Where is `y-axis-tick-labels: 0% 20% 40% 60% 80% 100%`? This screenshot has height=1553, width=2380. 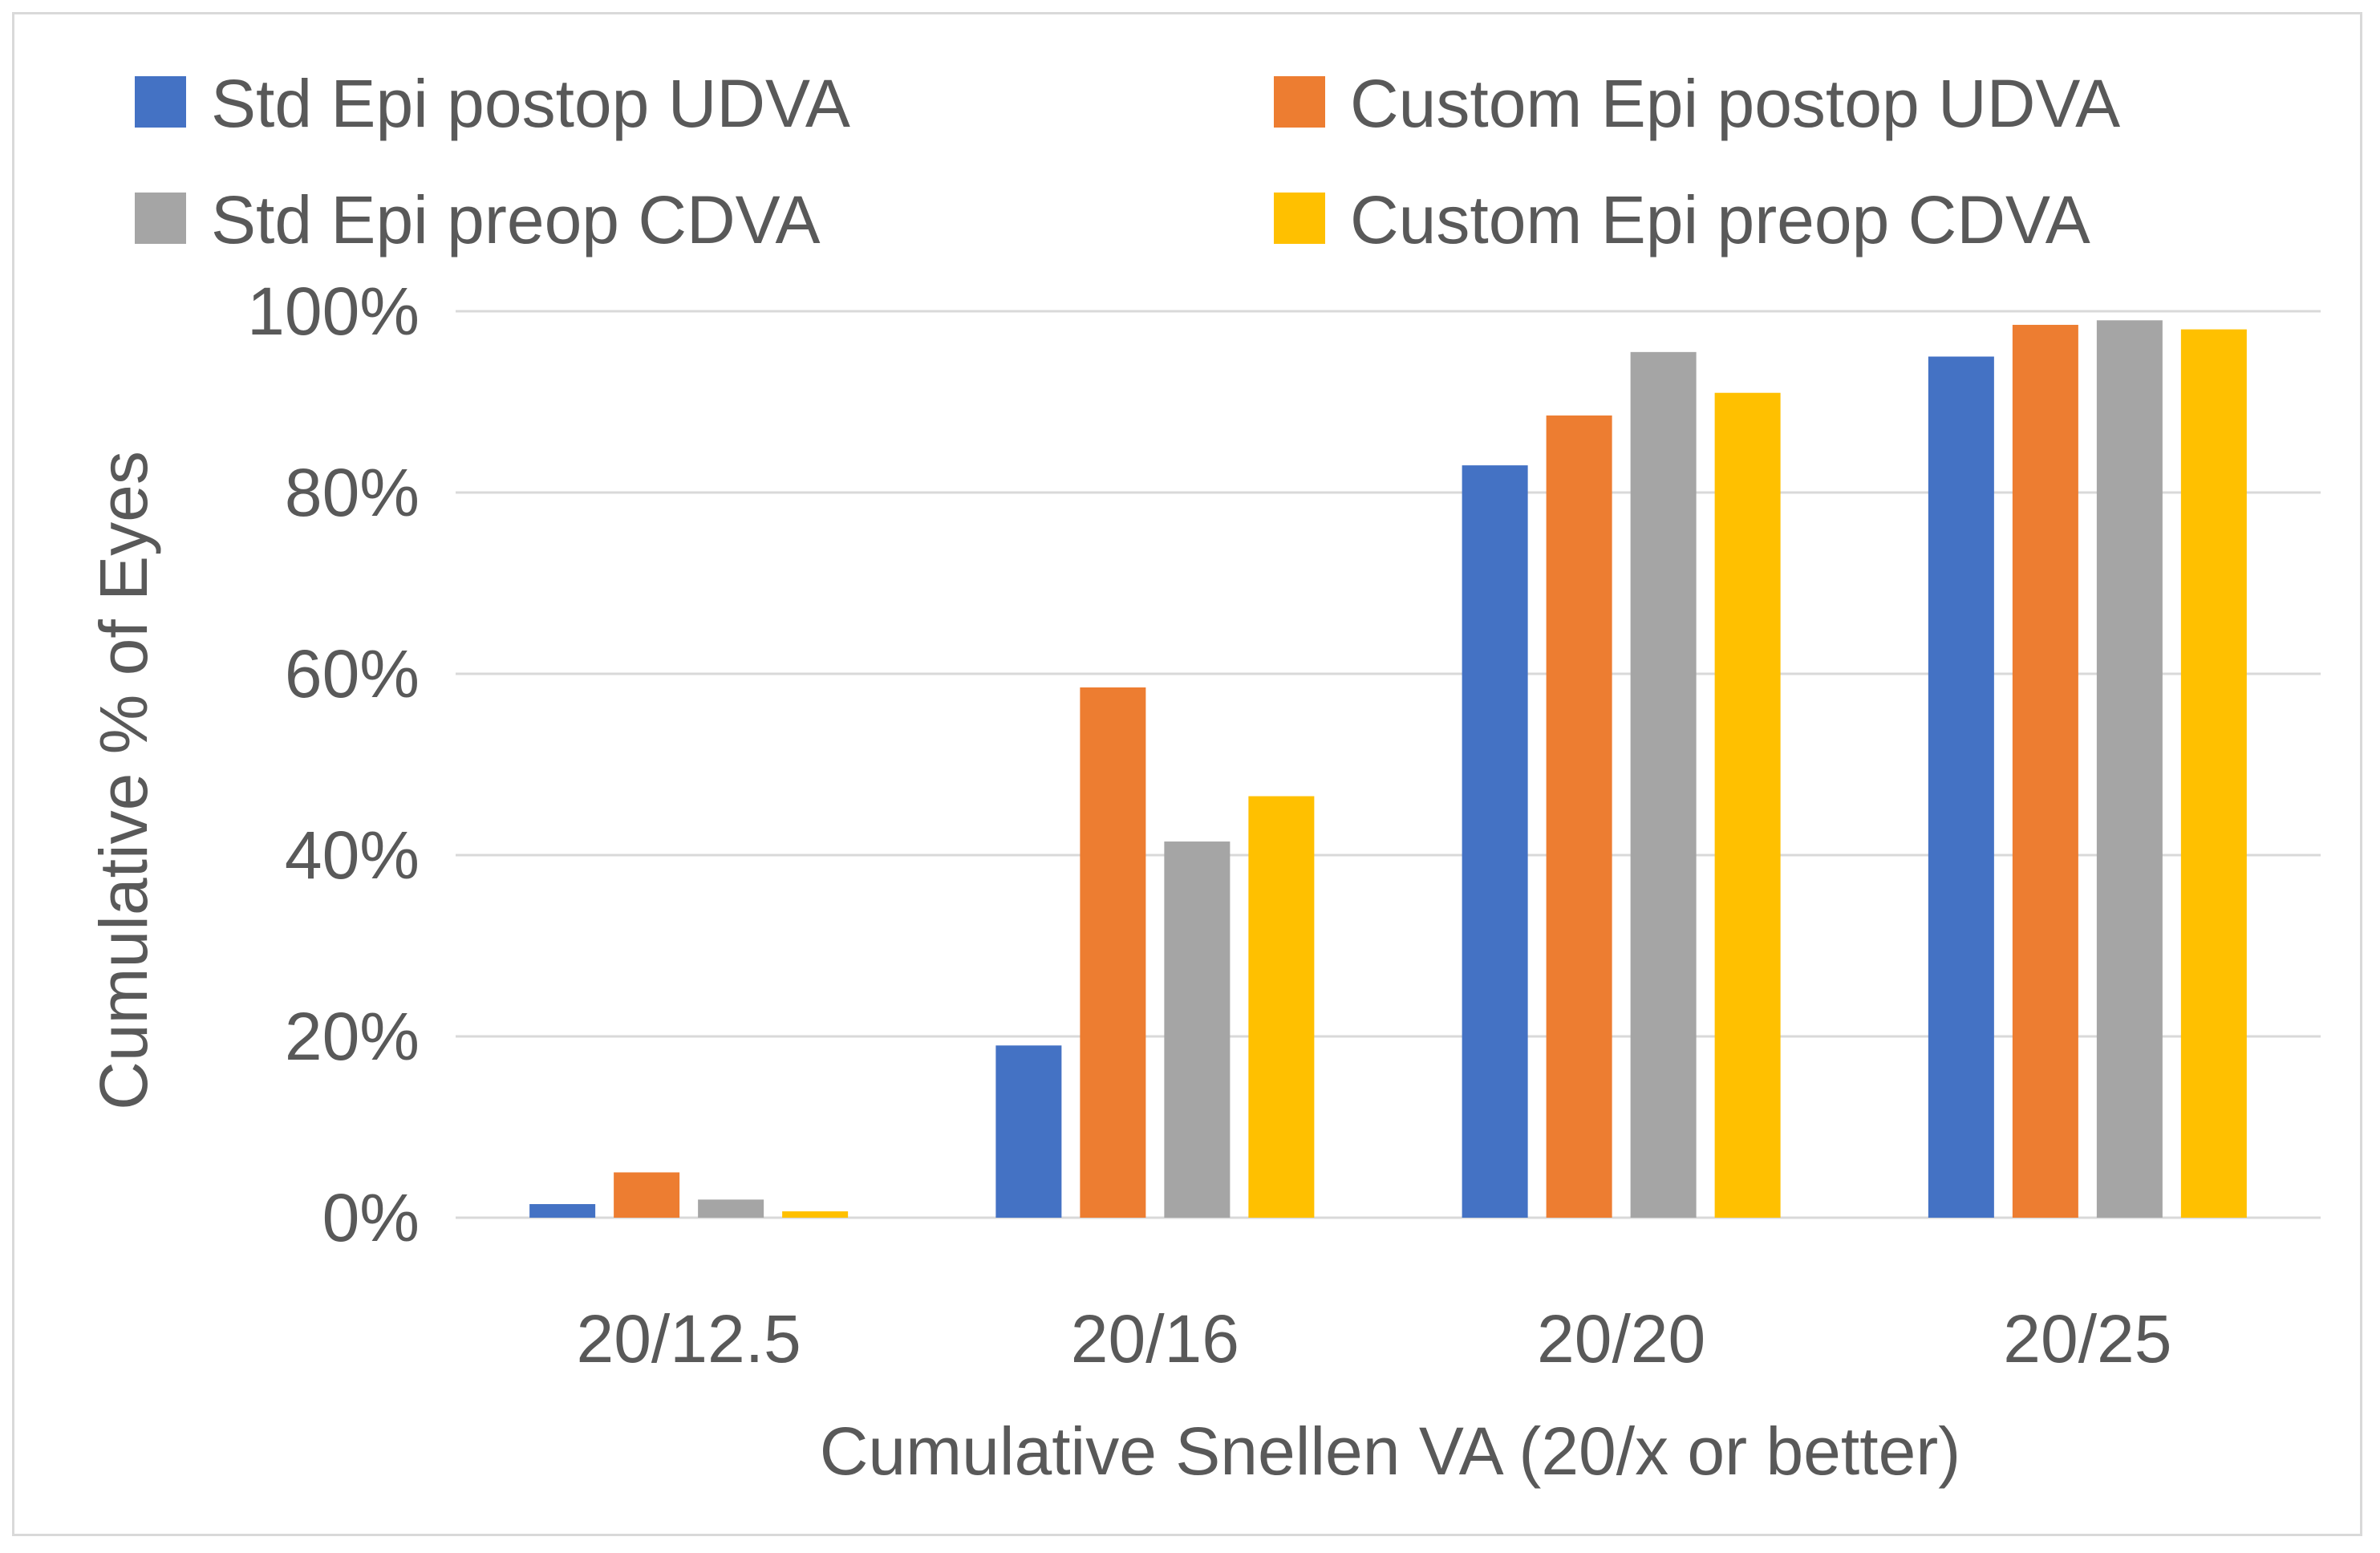
y-axis-tick-labels: 0% 20% 40% 60% 80% 100% is located at coordinates (334, 764).